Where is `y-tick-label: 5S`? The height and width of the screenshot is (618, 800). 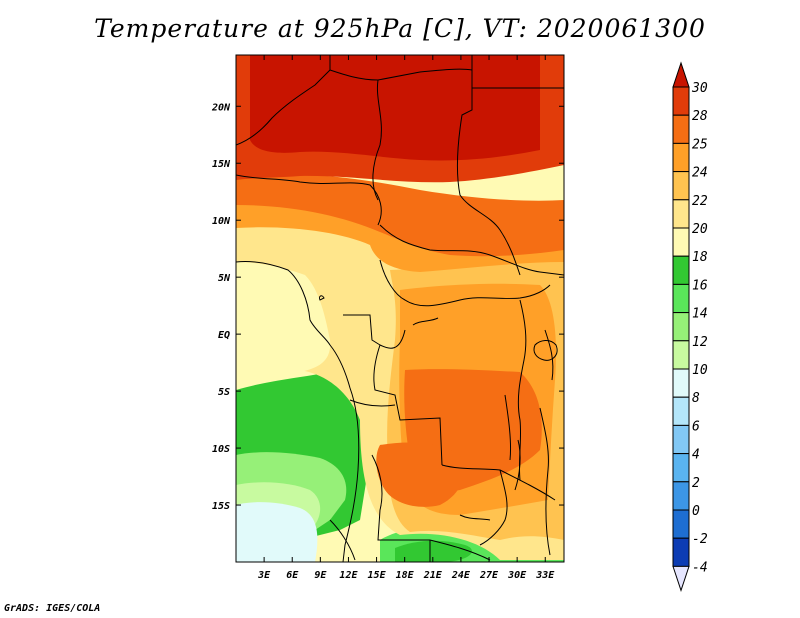 y-tick-label: 5S is located at coordinates (224, 392).